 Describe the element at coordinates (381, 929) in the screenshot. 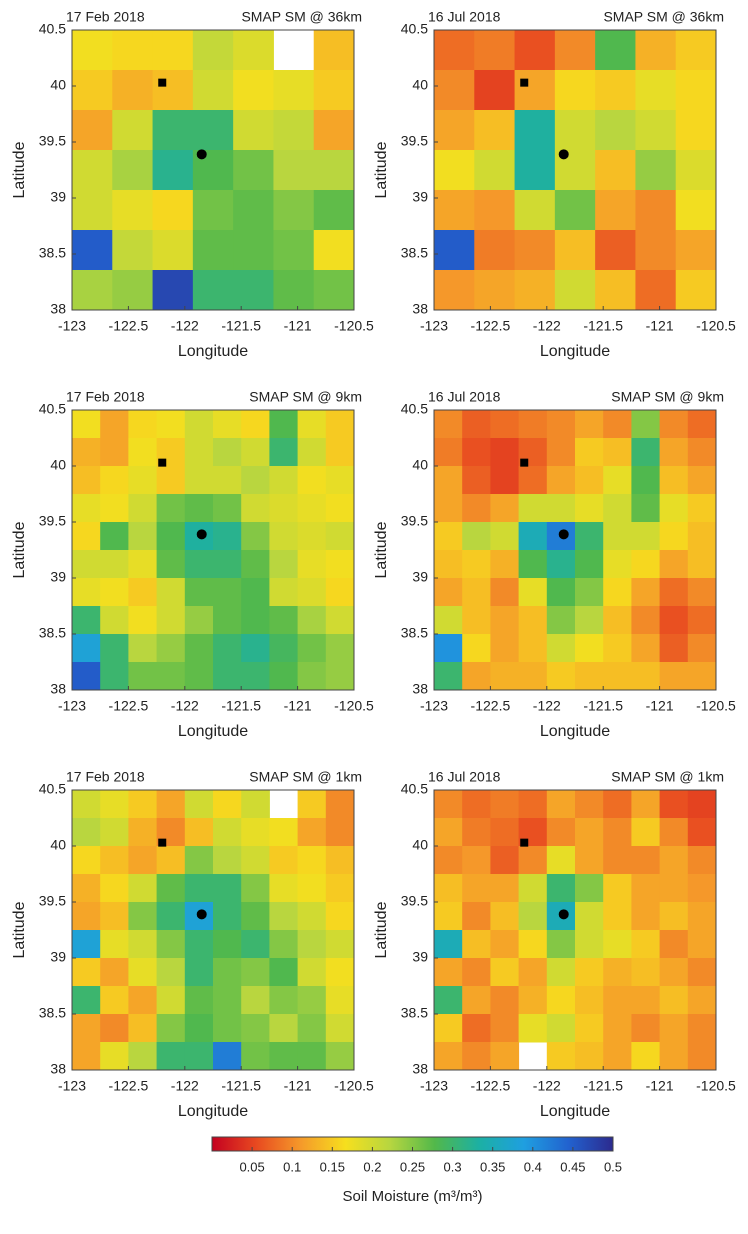

I see `y-axis-label: Latitude` at that location.